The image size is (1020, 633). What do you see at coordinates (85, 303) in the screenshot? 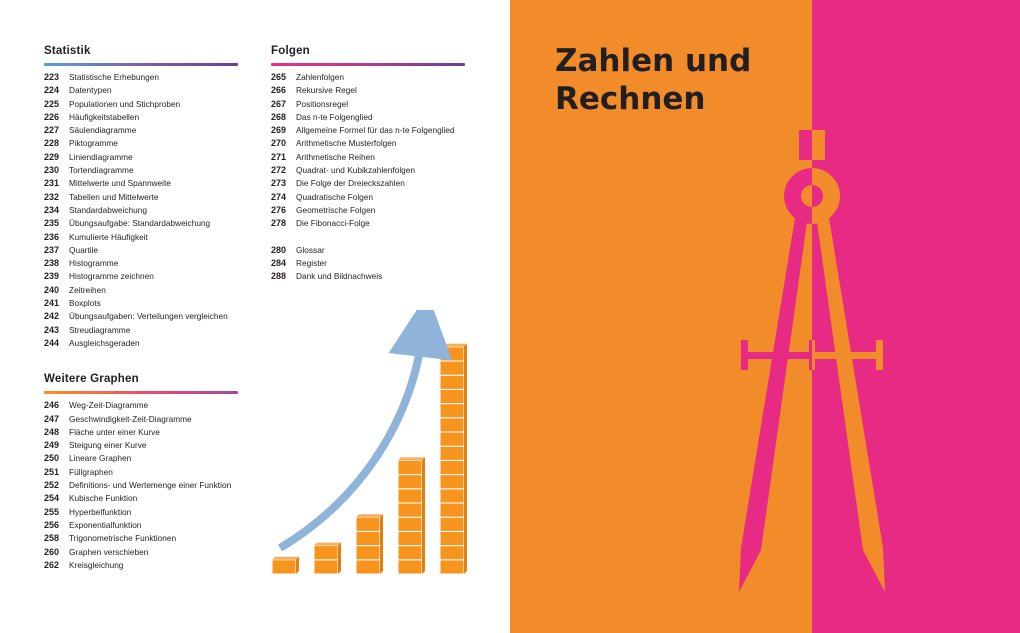
I see `toc-entry-title: Boxplots` at bounding box center [85, 303].